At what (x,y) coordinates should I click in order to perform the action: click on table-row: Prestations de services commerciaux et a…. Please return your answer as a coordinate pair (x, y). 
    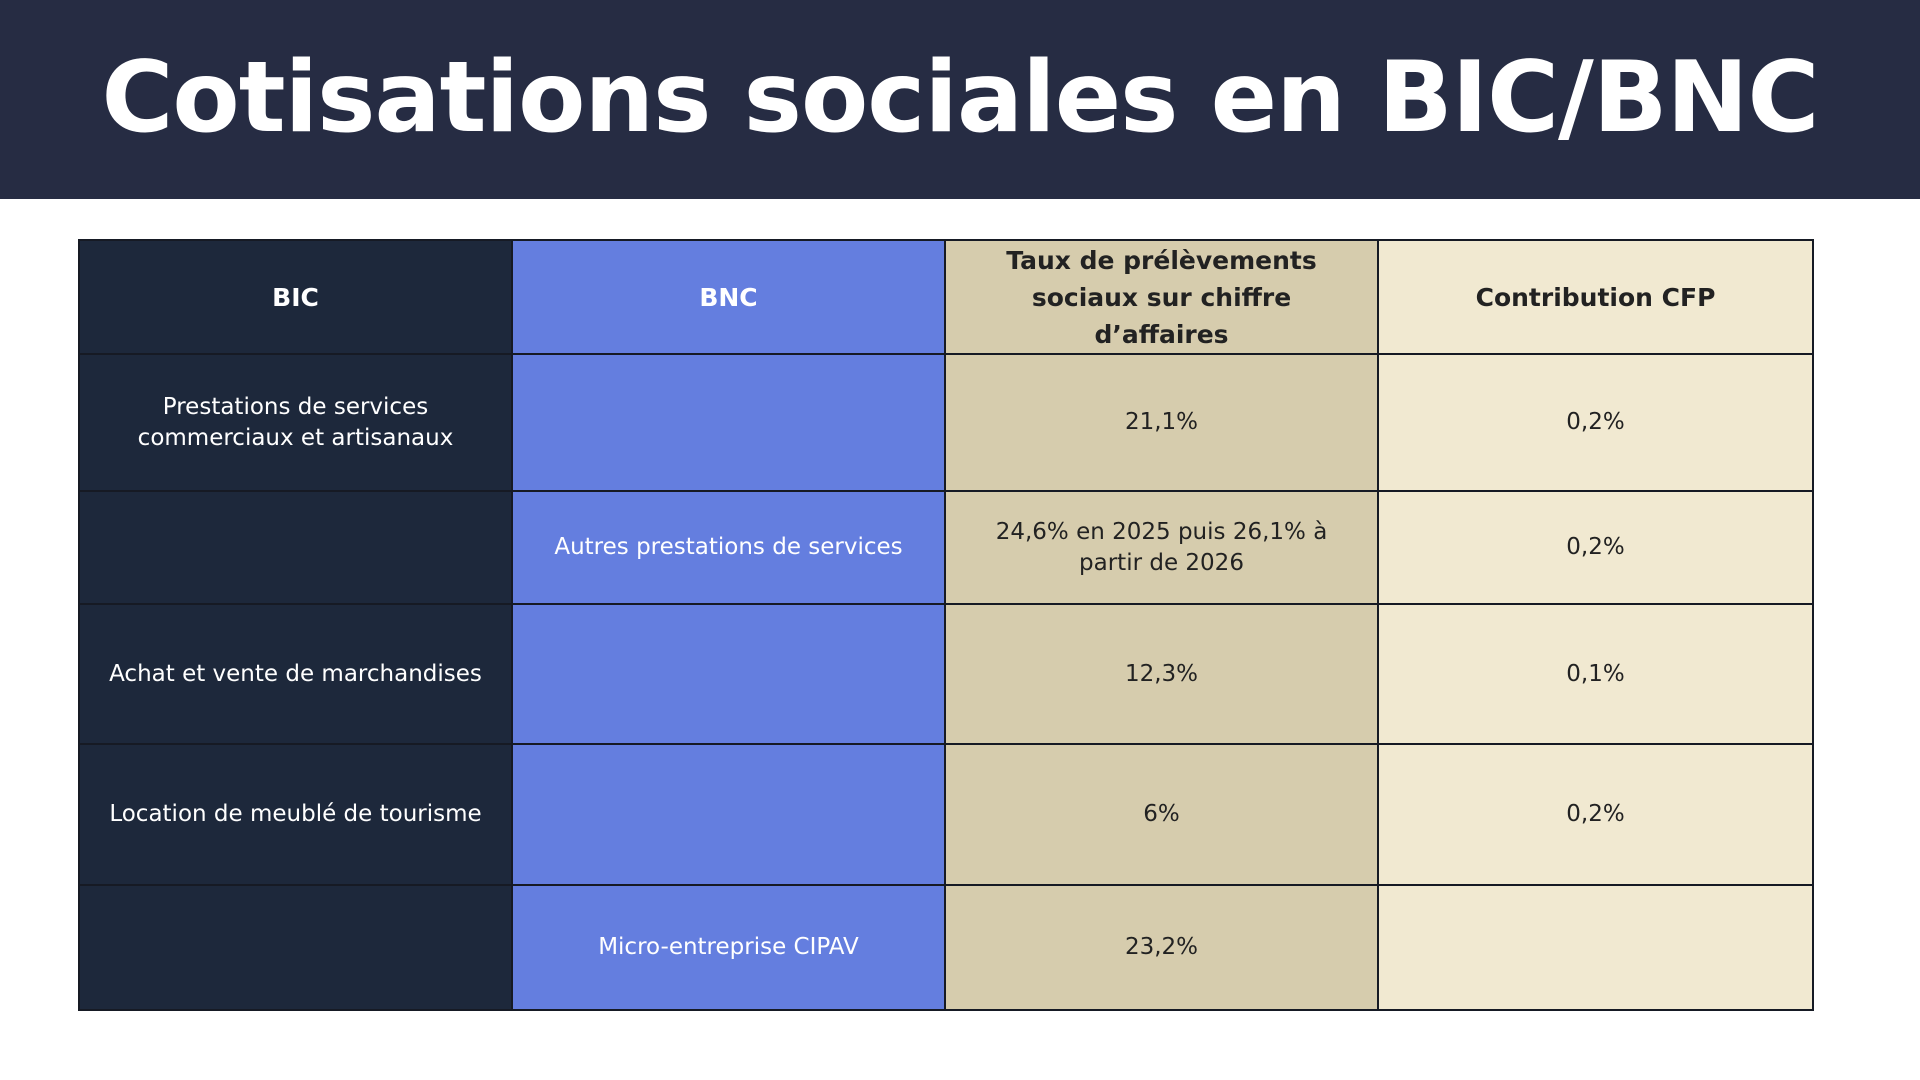
    Looking at the image, I should click on (946, 422).